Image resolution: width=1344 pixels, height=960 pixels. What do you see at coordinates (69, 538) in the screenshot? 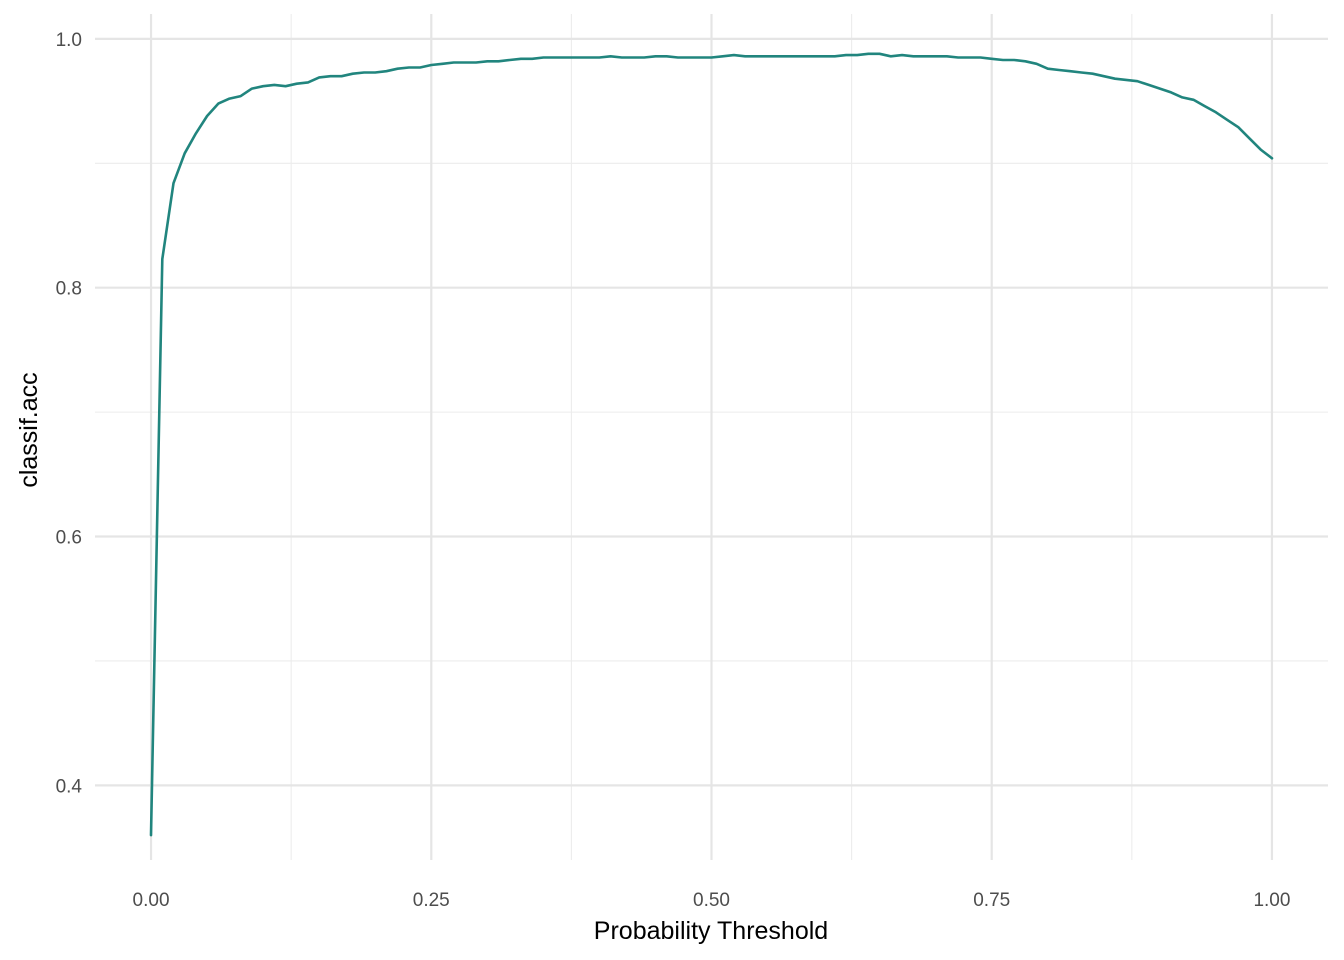
I see `y-tick-label: 0.6` at bounding box center [69, 538].